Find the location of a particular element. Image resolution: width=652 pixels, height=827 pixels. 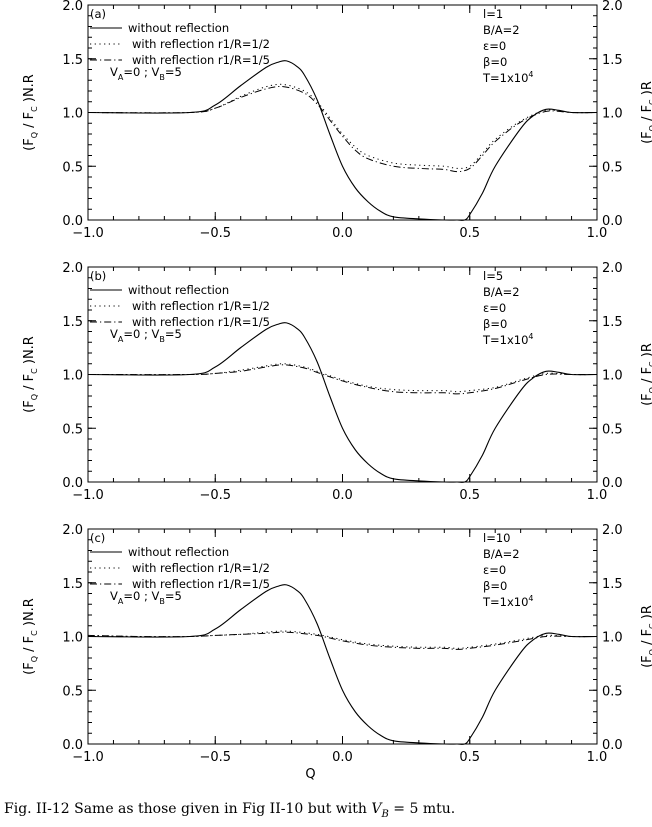

panel-label: (c) is located at coordinates (97, 538).